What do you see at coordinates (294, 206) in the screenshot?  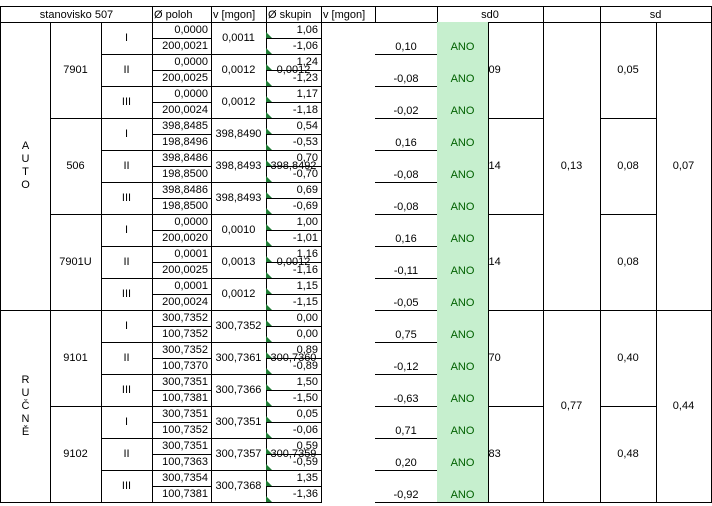 I see `oprava-v-2: -0,69` at bounding box center [294, 206].